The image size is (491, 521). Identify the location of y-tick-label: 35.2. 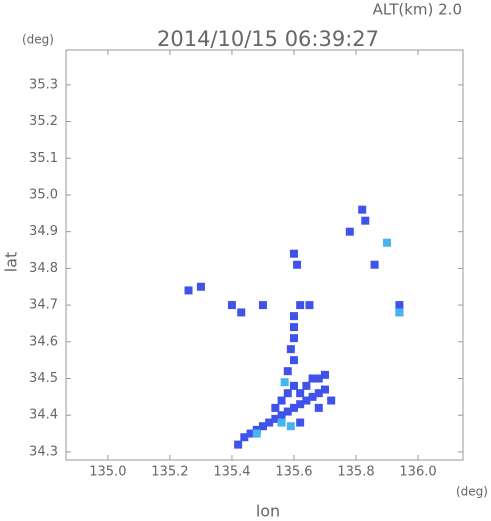
(43, 121).